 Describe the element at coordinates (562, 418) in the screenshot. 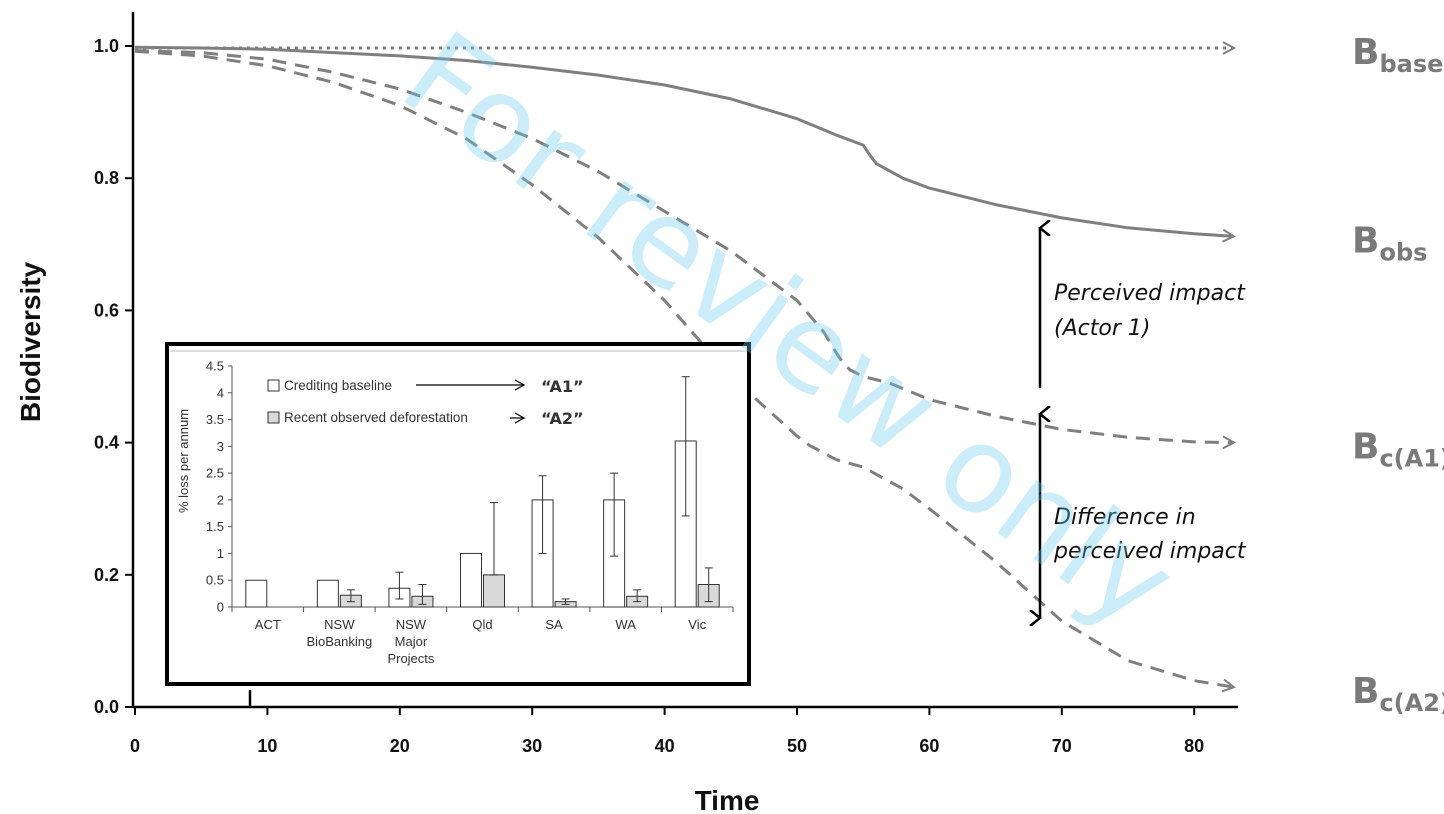

I see `legend-tag-a2: “A2”` at that location.